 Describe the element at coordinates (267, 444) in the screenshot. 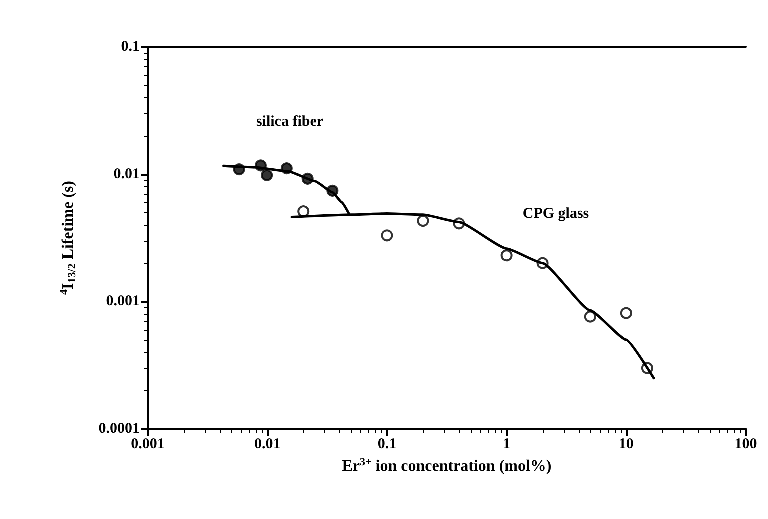

I see `x-tick-label: 0.01` at that location.